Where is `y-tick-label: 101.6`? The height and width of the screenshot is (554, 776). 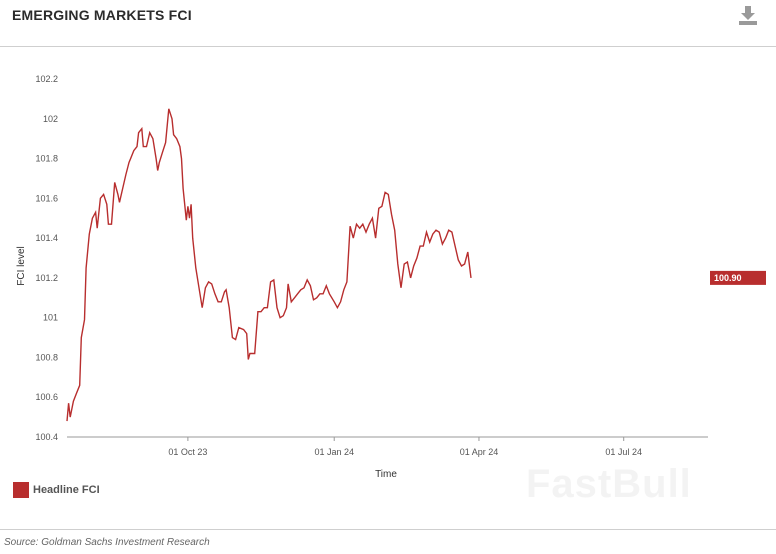
y-tick-label: 101.6 is located at coordinates (46, 198).